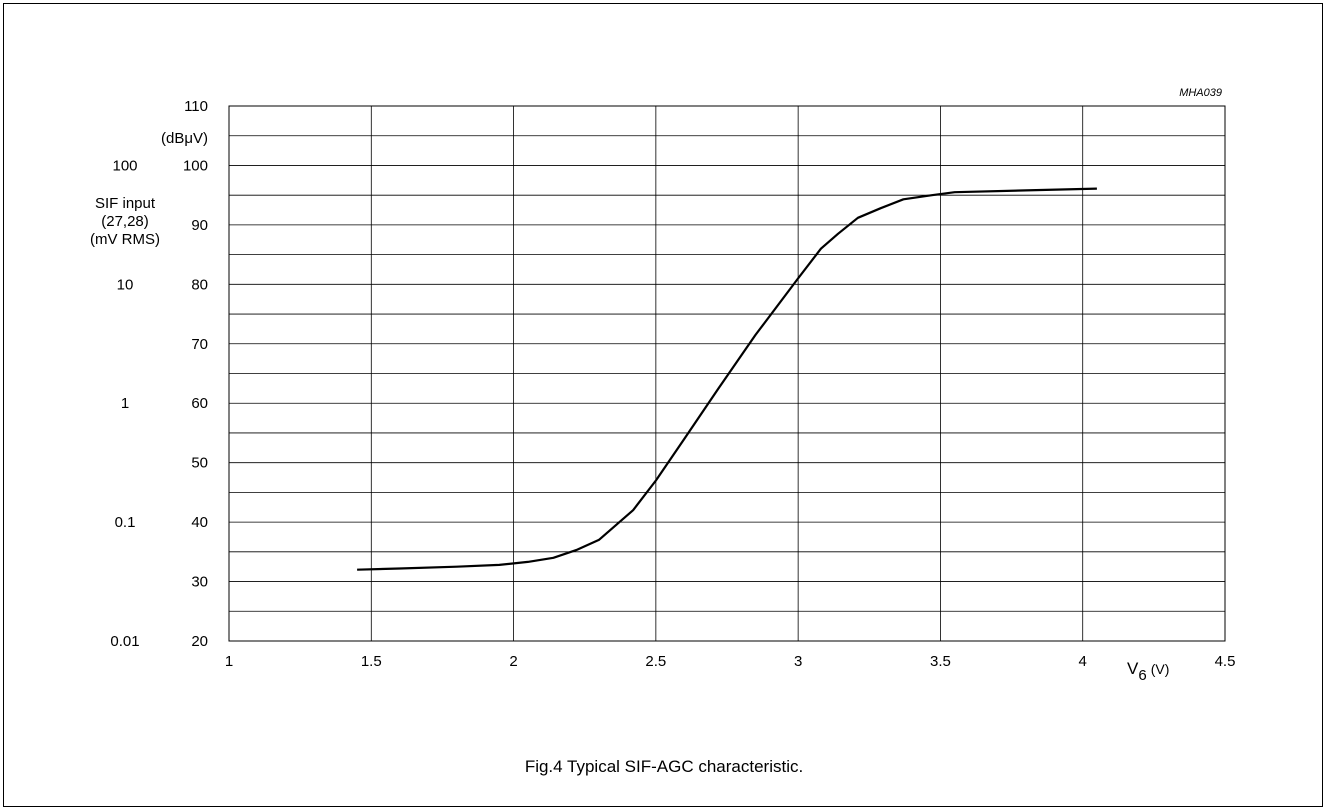 The image size is (1328, 812). Describe the element at coordinates (125, 522) in the screenshot. I see `y2-tick-label: 0.1` at that location.